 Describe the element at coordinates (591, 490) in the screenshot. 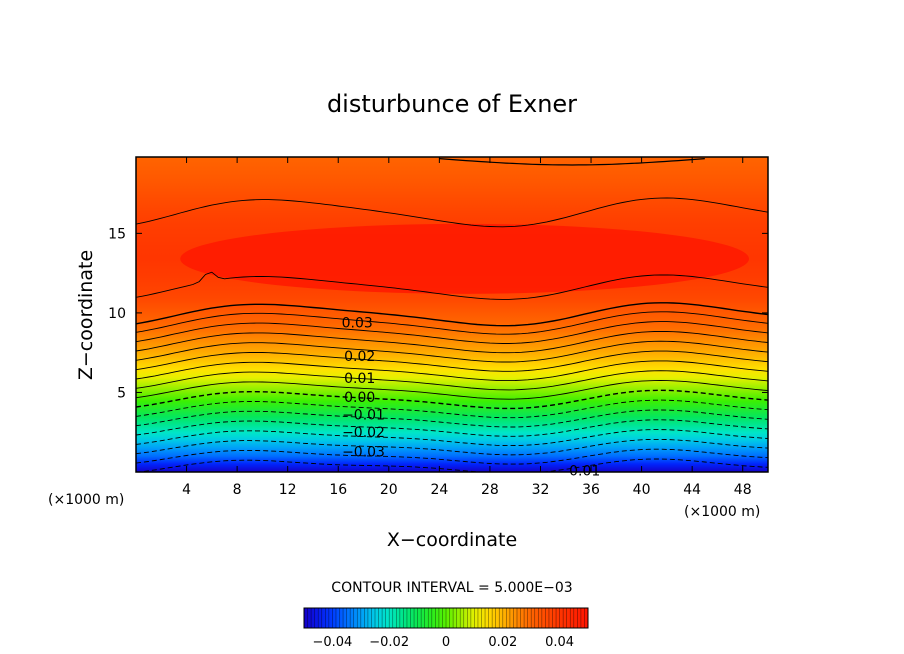

I see `x-tick-label: 36` at that location.